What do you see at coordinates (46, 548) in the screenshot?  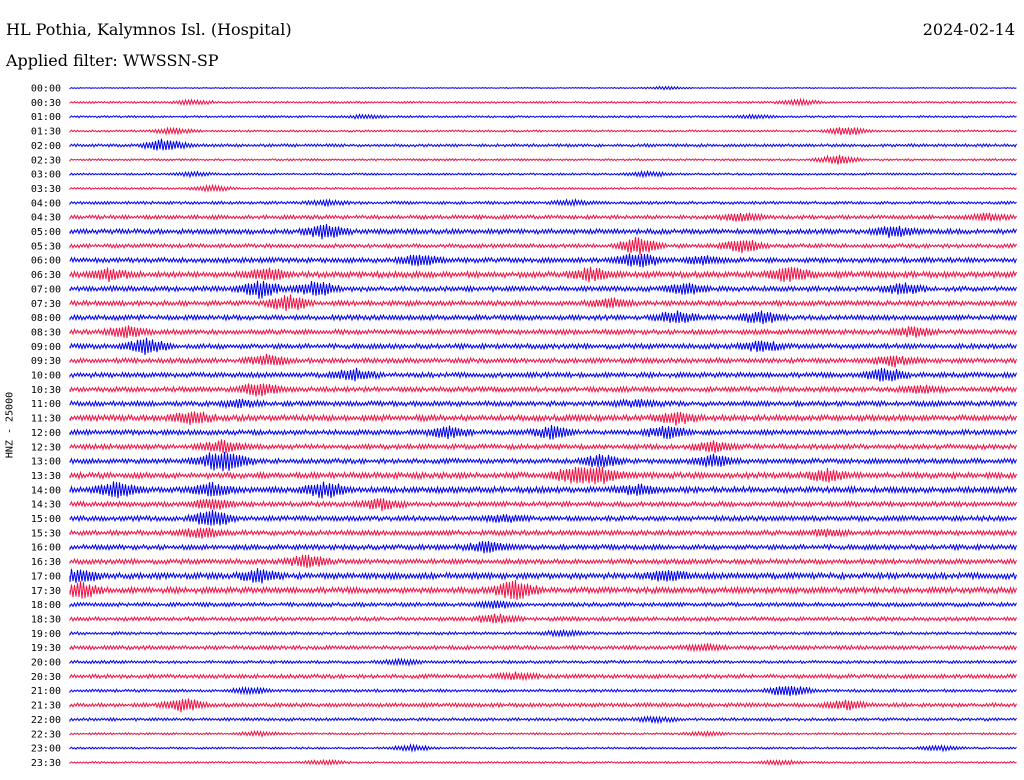 I see `time-tick-label: 16:00` at bounding box center [46, 548].